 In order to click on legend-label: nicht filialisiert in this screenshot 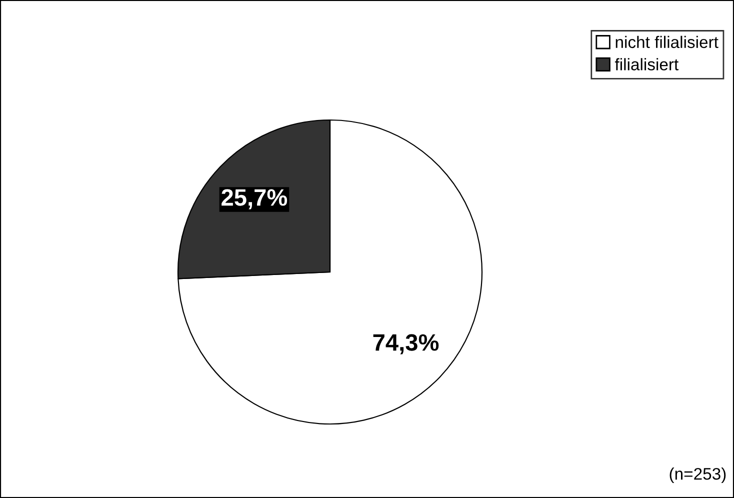, I will do `click(667, 42)`.